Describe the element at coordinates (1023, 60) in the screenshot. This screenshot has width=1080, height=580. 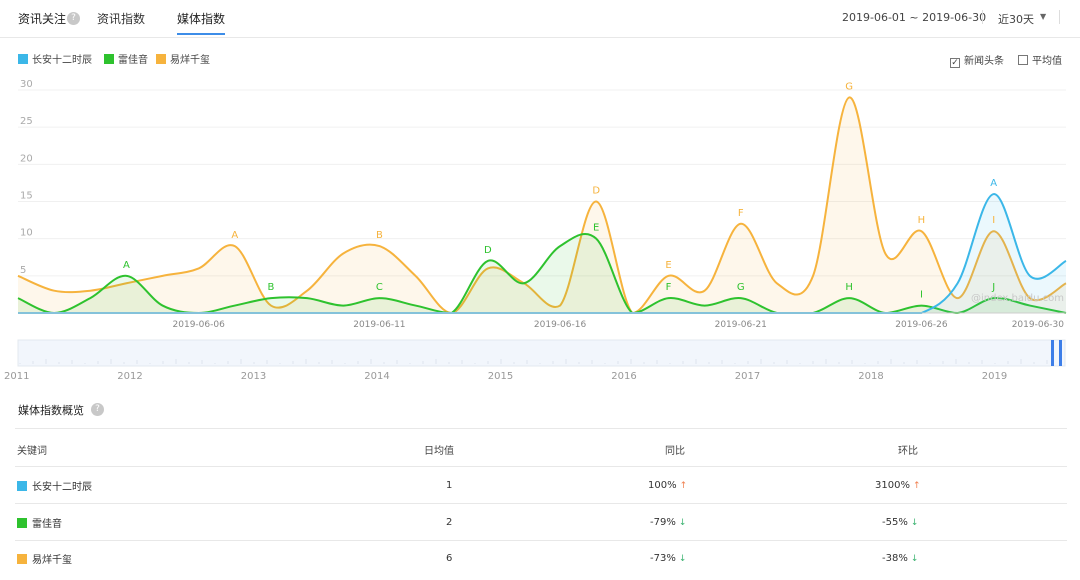
I see `checkbox-icon` at that location.